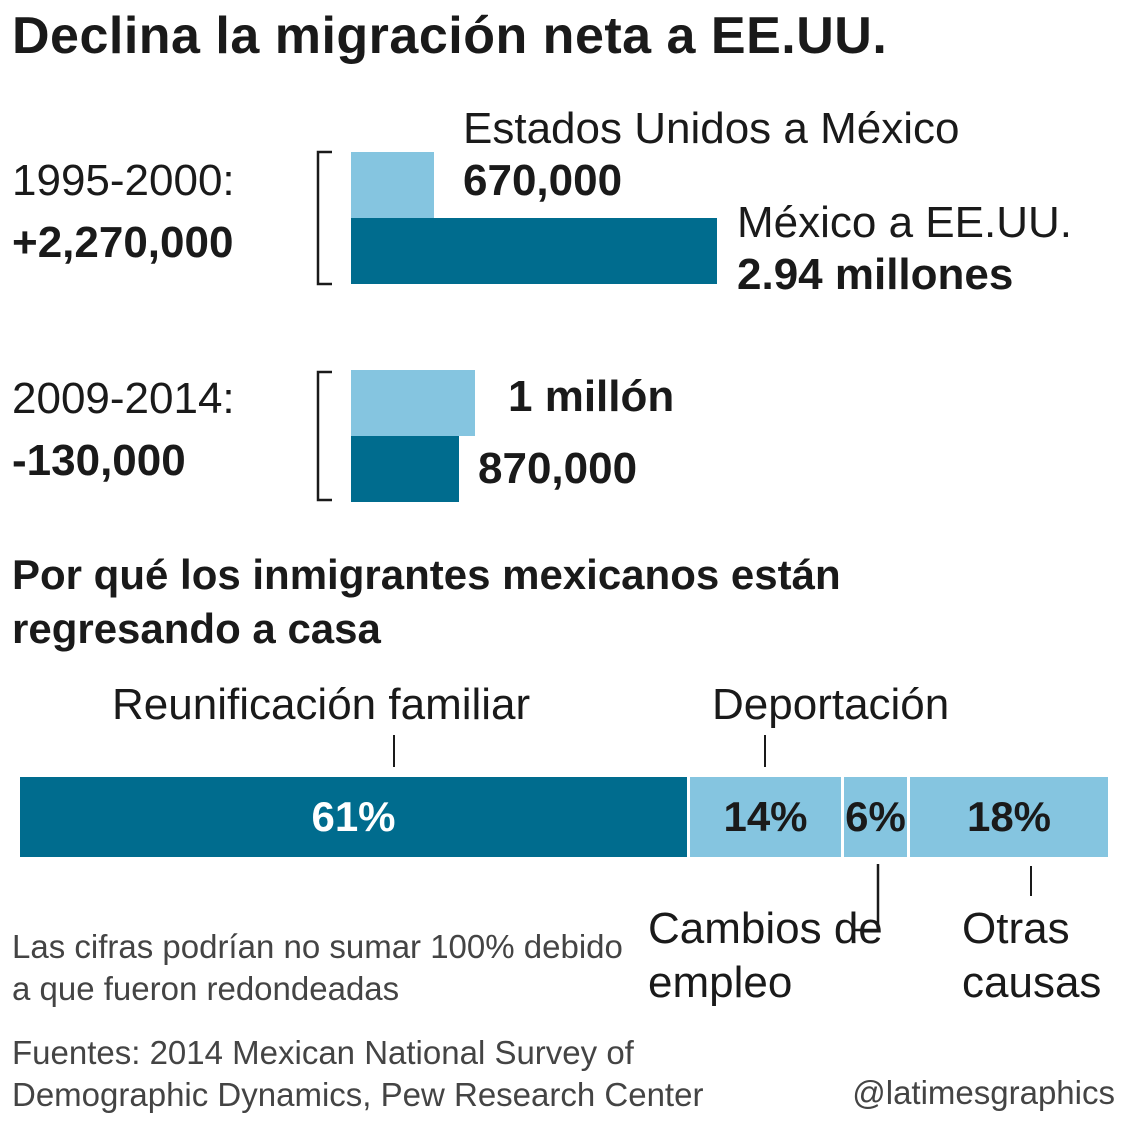 The image size is (1125, 1128). What do you see at coordinates (394, 751) in the screenshot?
I see `tick-family` at bounding box center [394, 751].